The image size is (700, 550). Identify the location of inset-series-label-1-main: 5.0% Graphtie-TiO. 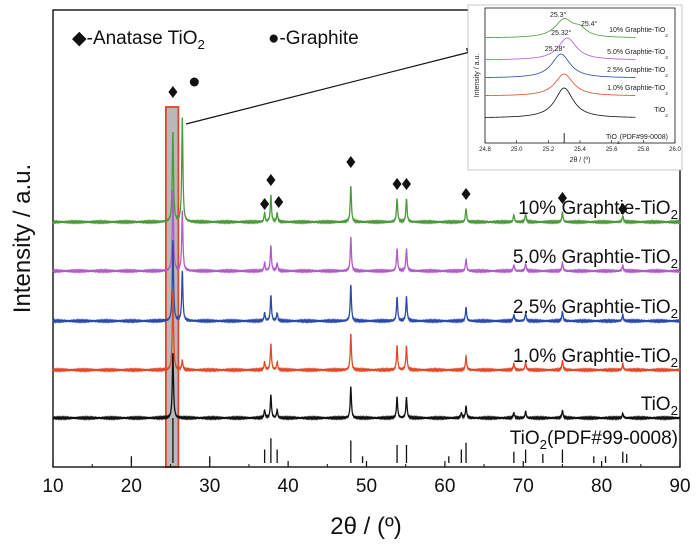
(636, 52).